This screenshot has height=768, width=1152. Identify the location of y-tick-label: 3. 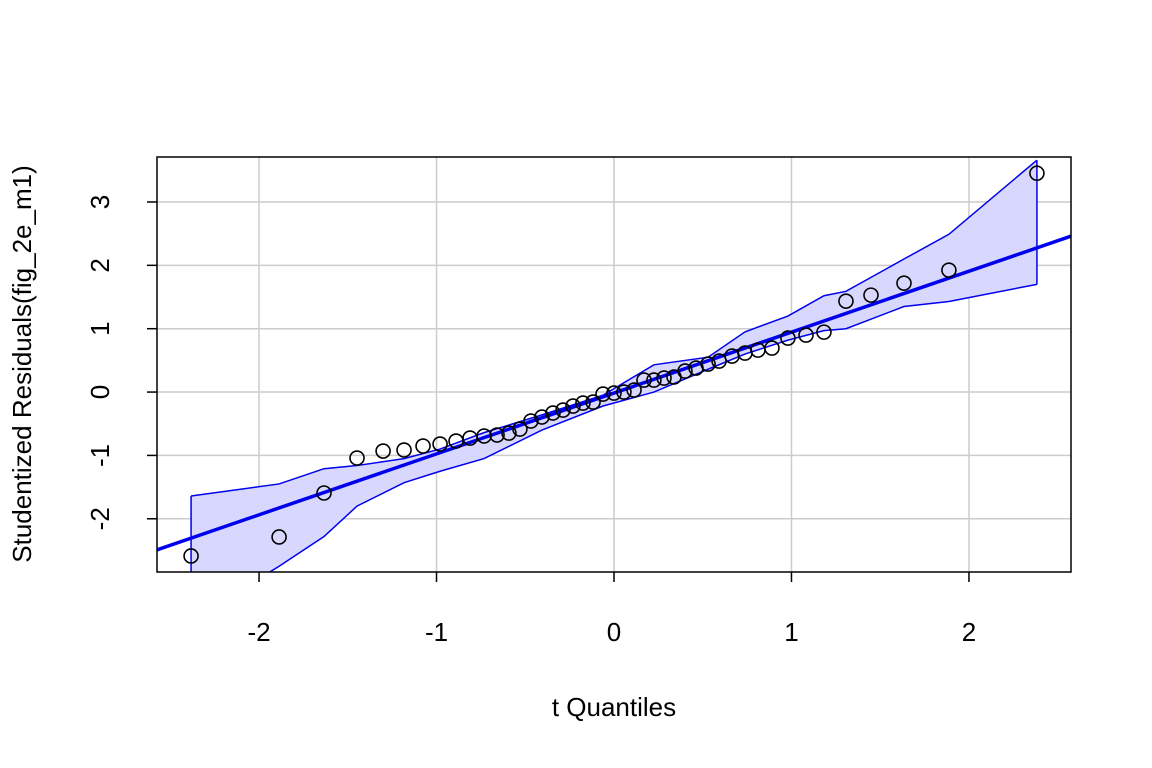
(100, 202).